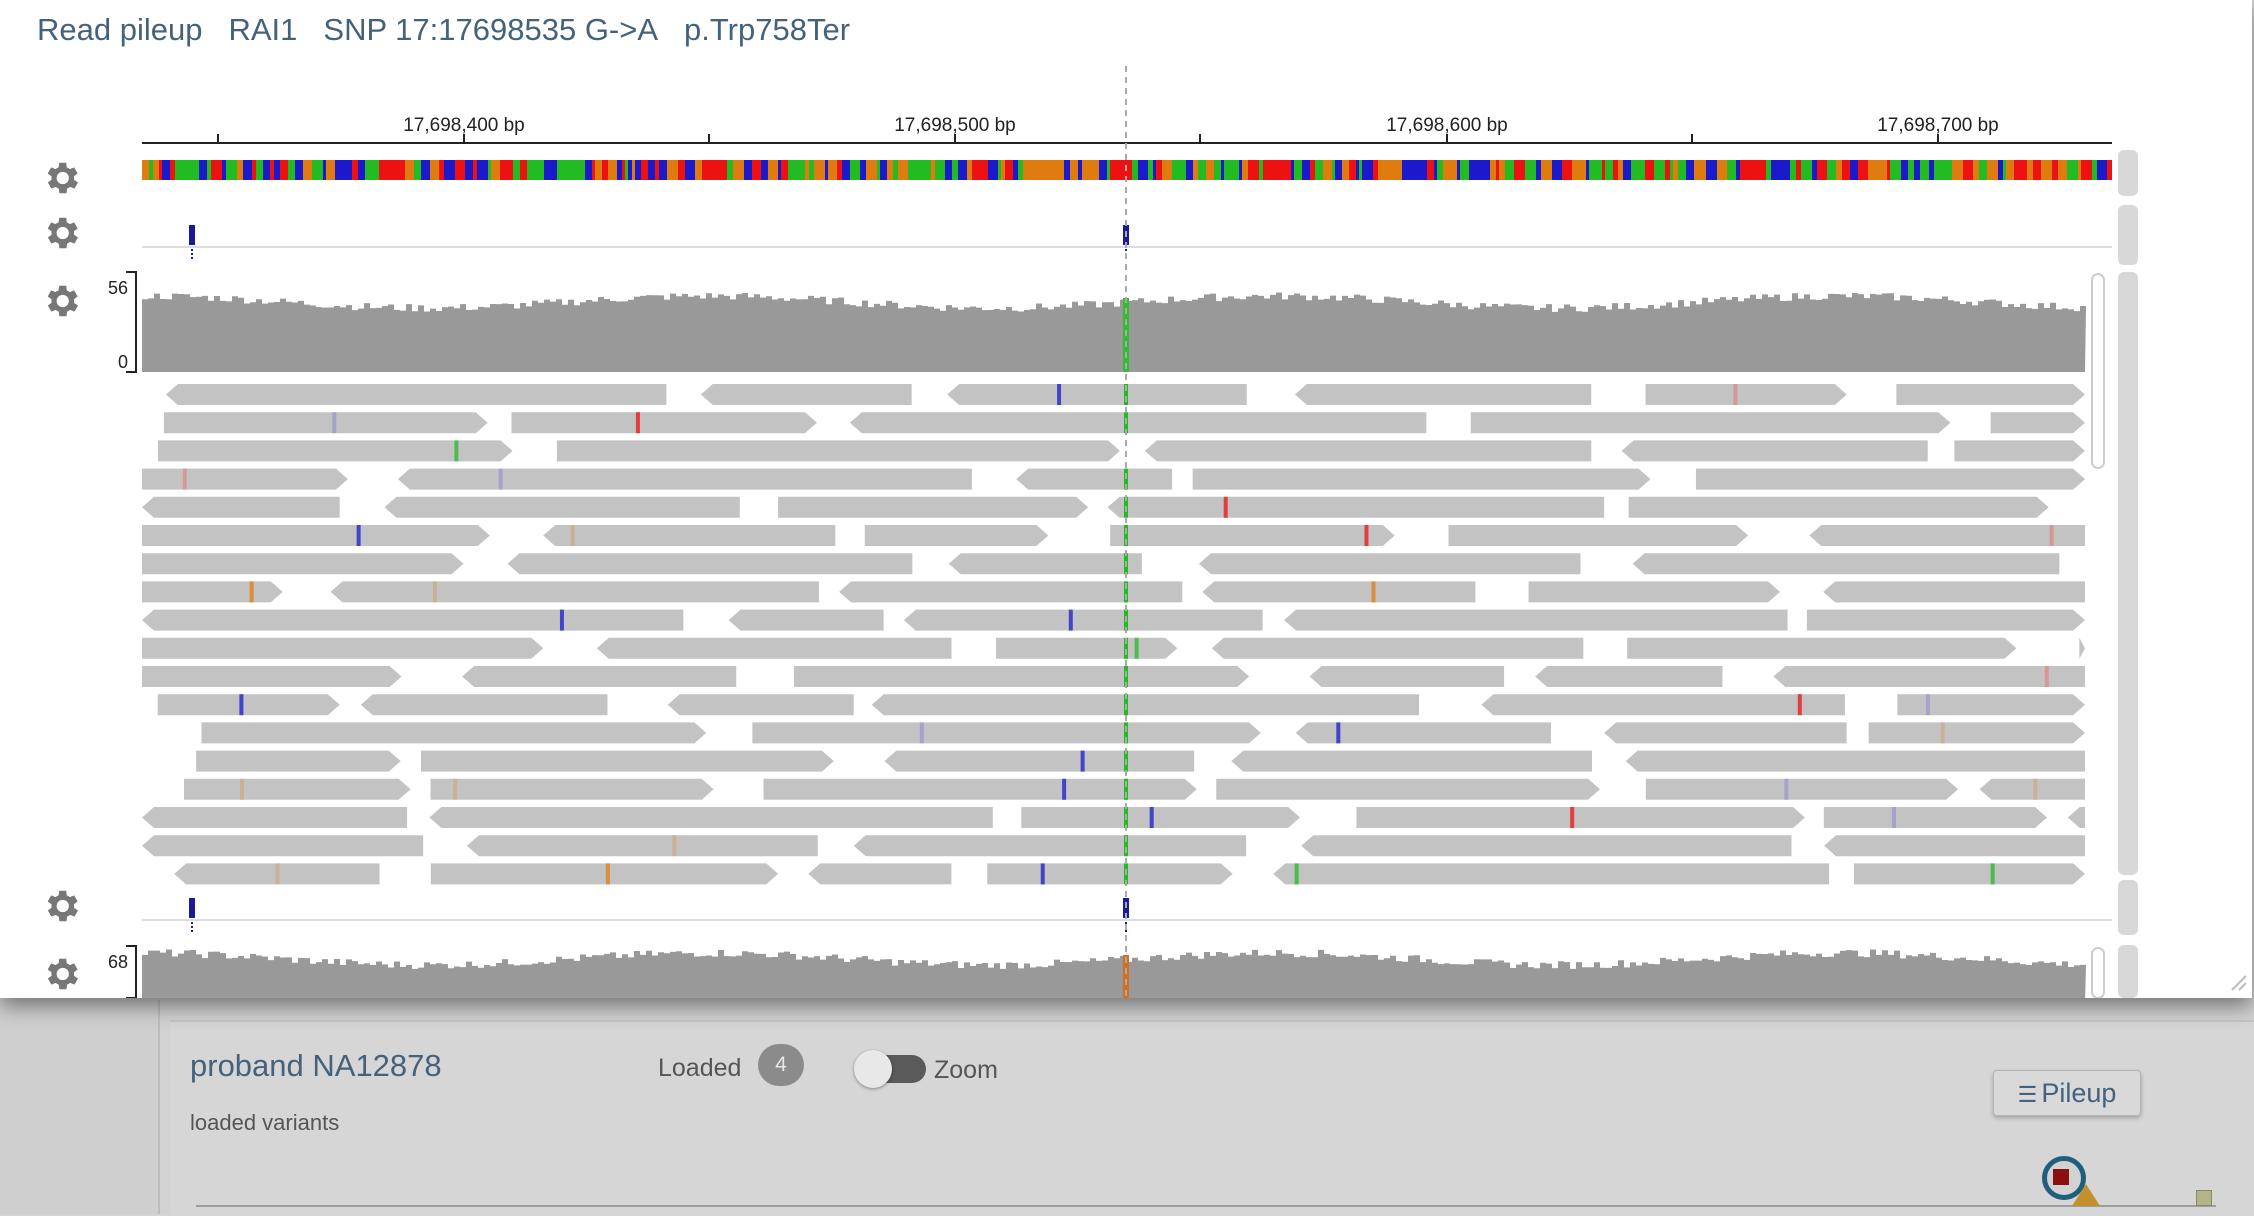 This screenshot has height=1216, width=2254. Describe the element at coordinates (2114, 574) in the screenshot. I see `track-scrollbars` at that location.